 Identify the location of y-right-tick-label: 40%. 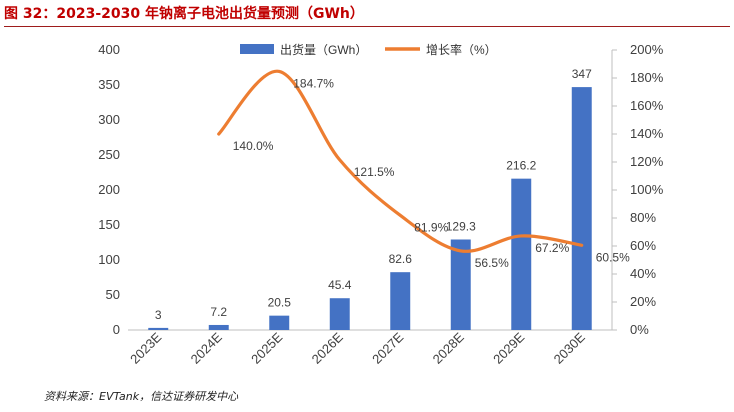
(643, 273).